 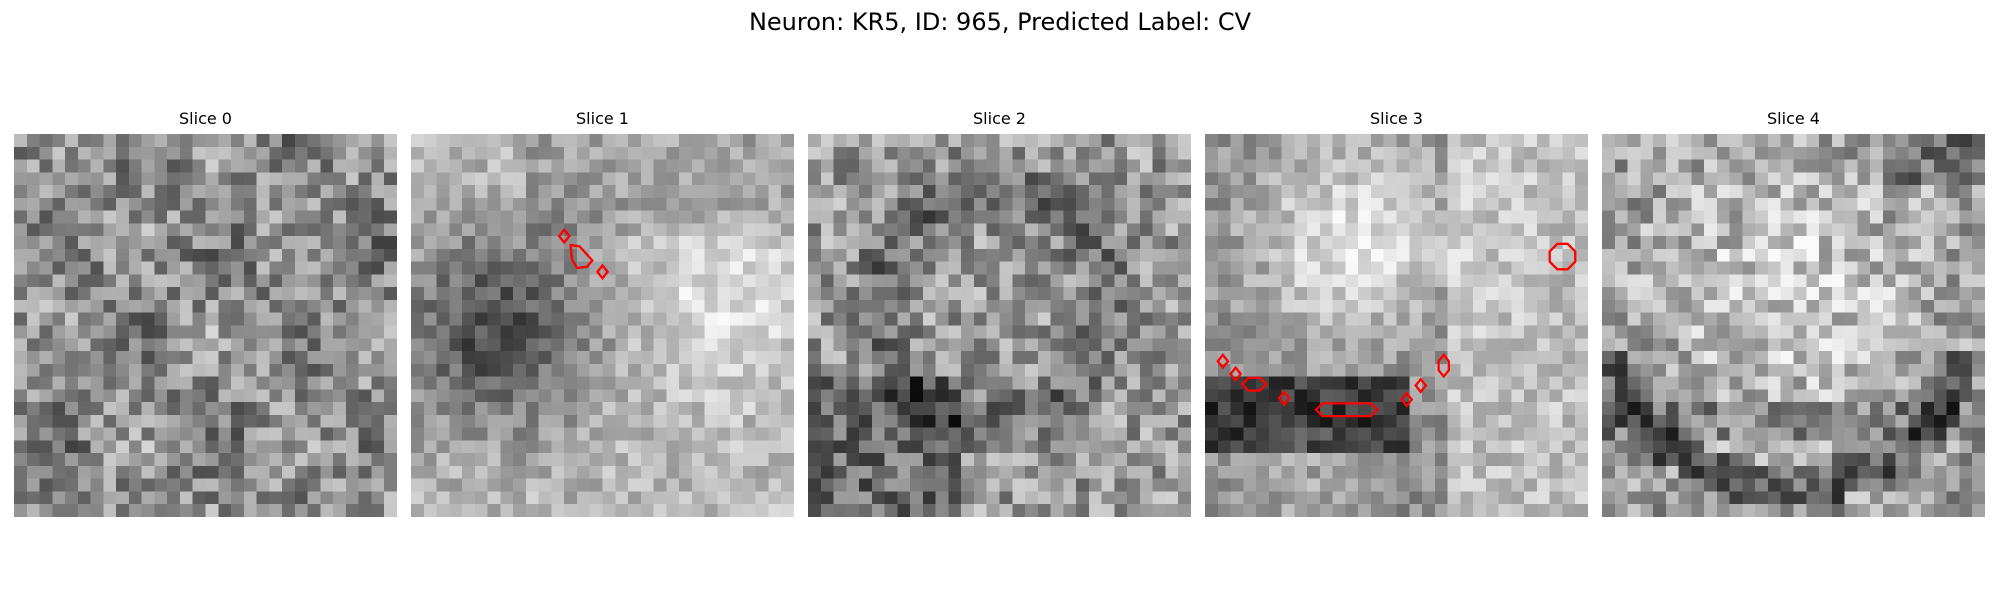 I want to click on slice-panel-3: Slice 3, so click(x=1396, y=313).